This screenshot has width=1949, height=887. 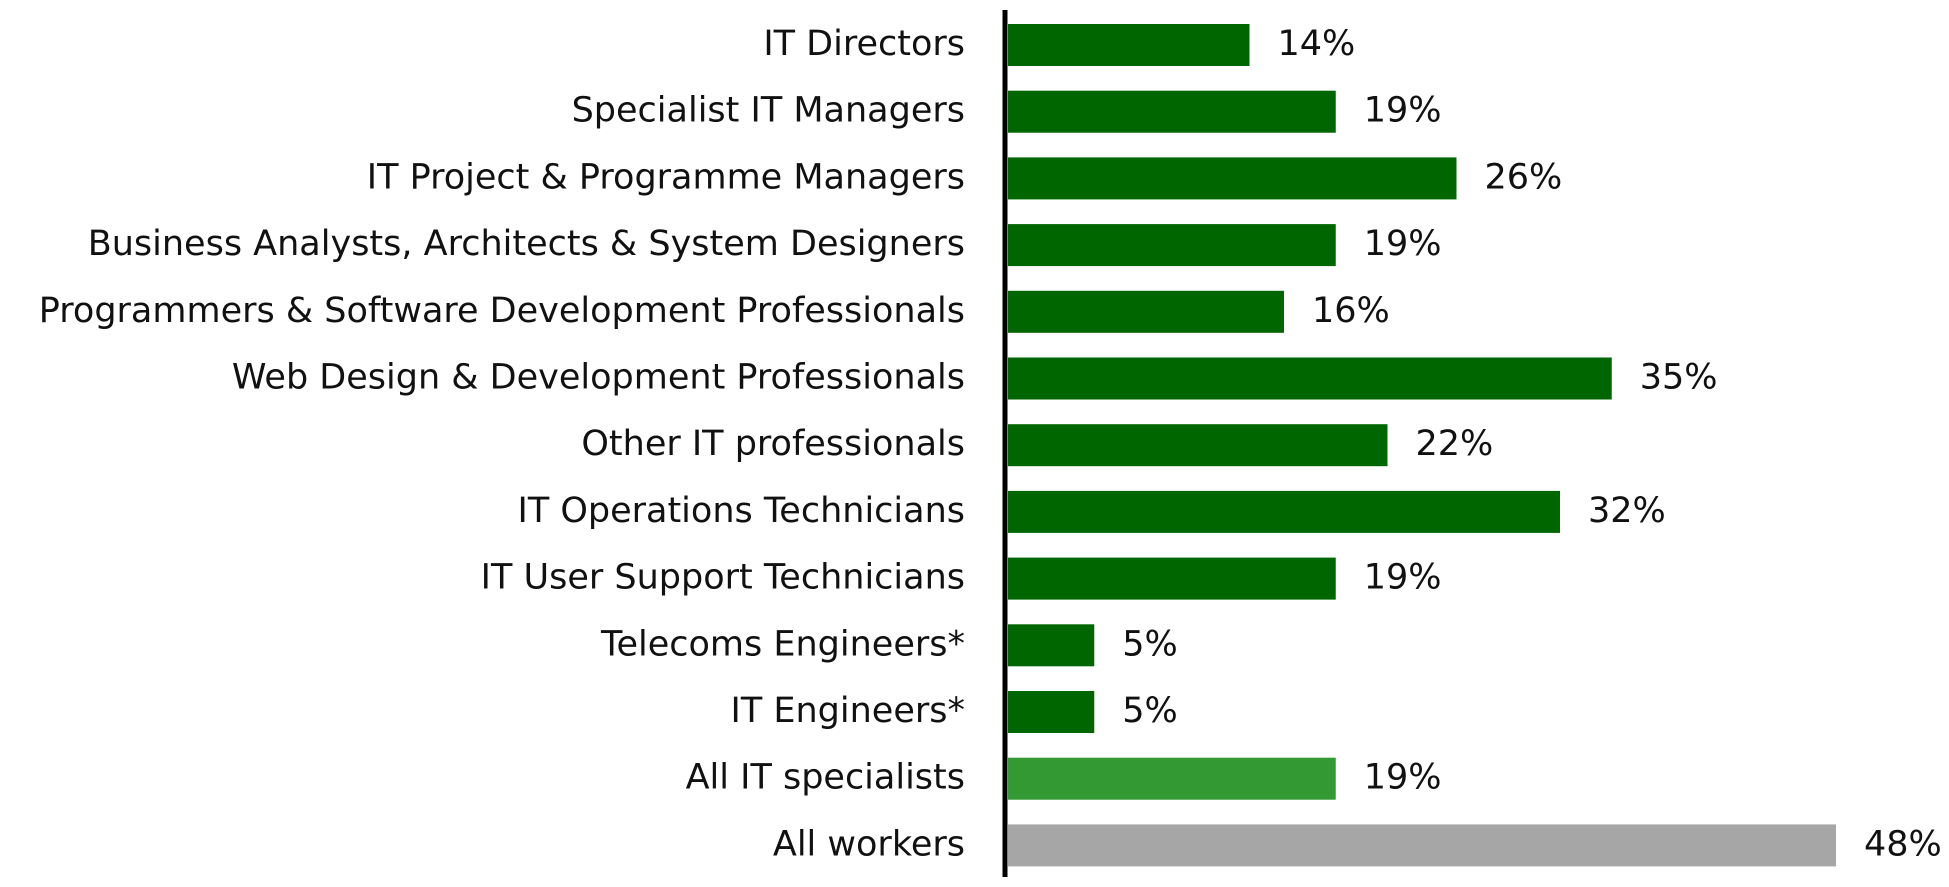 I want to click on category-label: IT Operations Technicians, so click(x=742, y=511).